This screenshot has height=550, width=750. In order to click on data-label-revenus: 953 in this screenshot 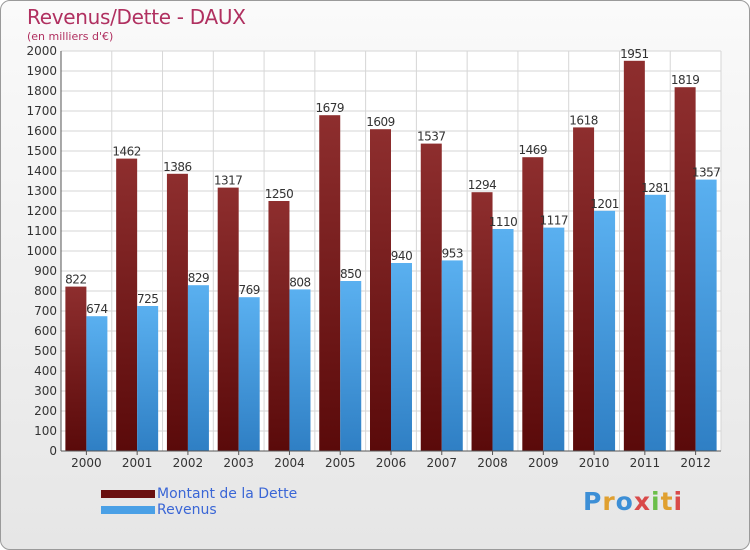, I will do `click(452, 253)`.